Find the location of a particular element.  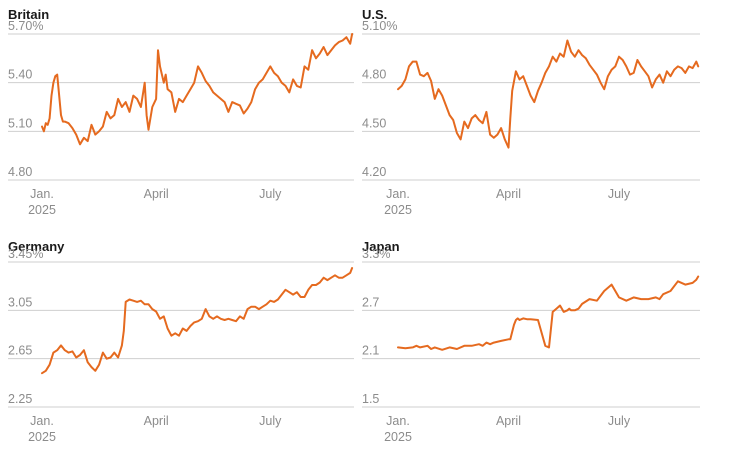

y-tick-label: 5.10% is located at coordinates (379, 26).